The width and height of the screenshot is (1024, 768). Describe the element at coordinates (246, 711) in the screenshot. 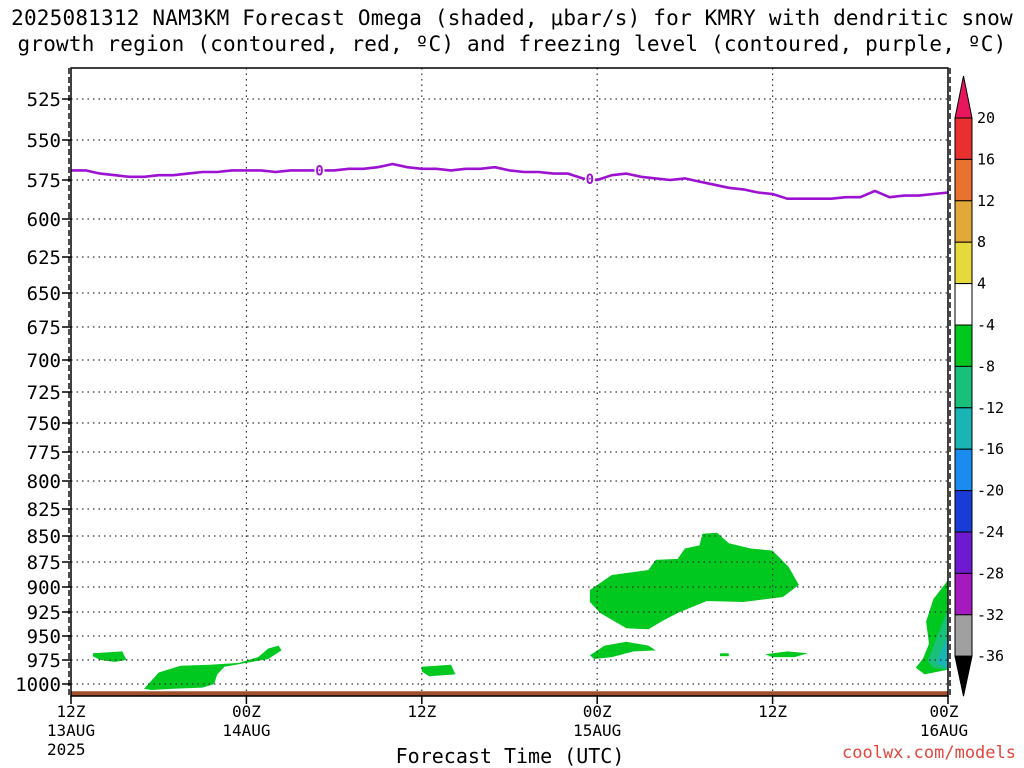

I see `x-tick-label-12-1: 00Z` at that location.